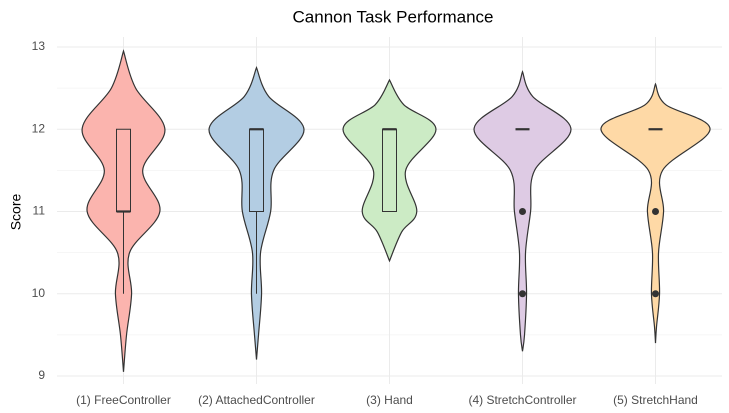  What do you see at coordinates (39, 128) in the screenshot?
I see `y-tick-label: 12` at bounding box center [39, 128].